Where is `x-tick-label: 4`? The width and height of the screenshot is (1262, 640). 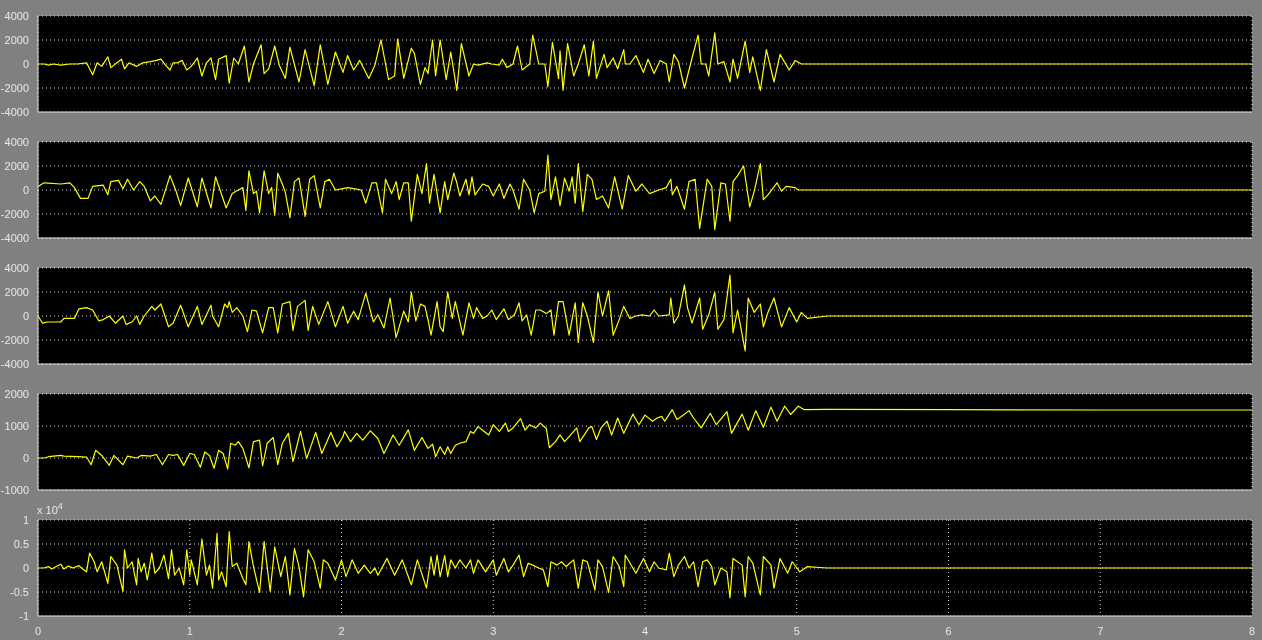
x-tick-label: 4 is located at coordinates (645, 630).